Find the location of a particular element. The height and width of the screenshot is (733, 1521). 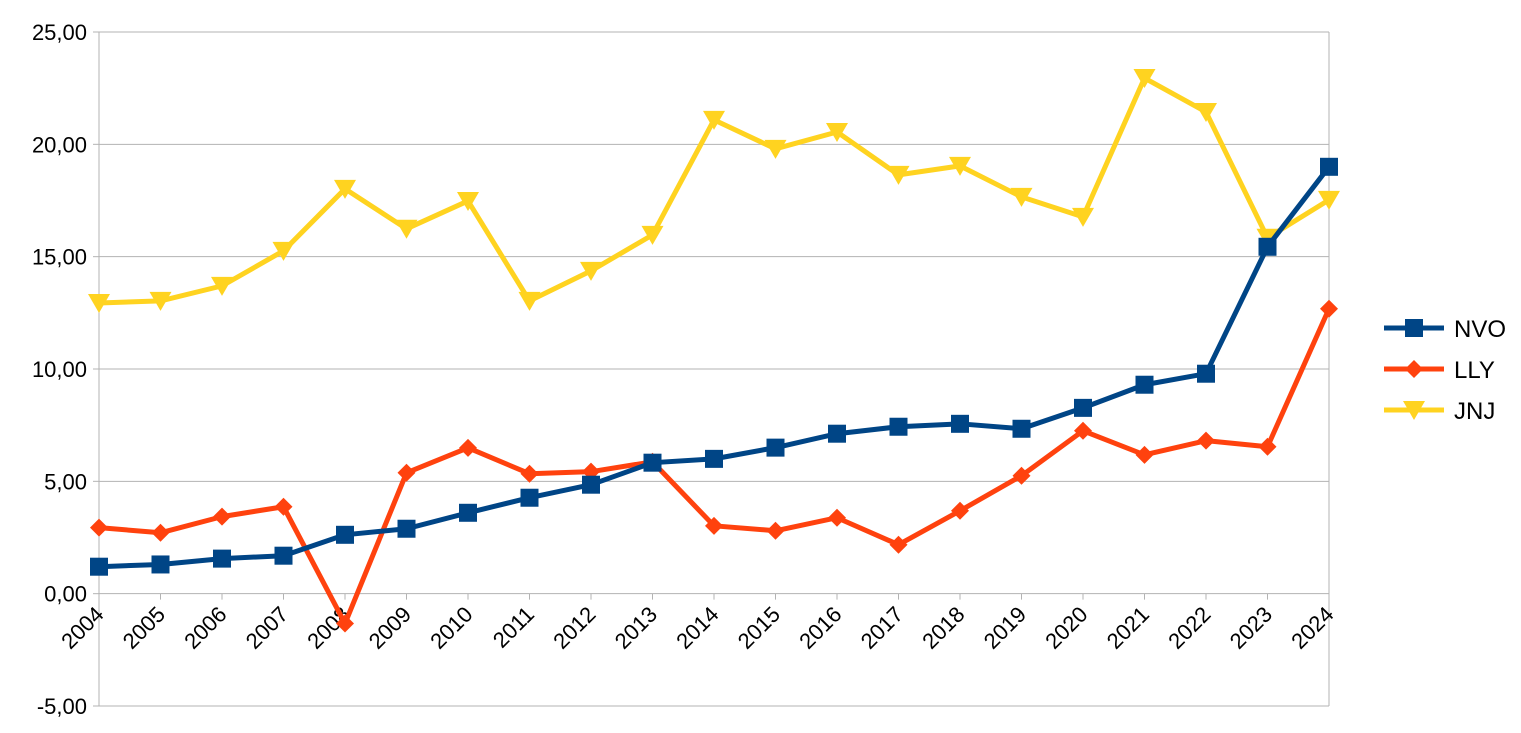

x-tick-label: 2014 is located at coordinates (697, 628).